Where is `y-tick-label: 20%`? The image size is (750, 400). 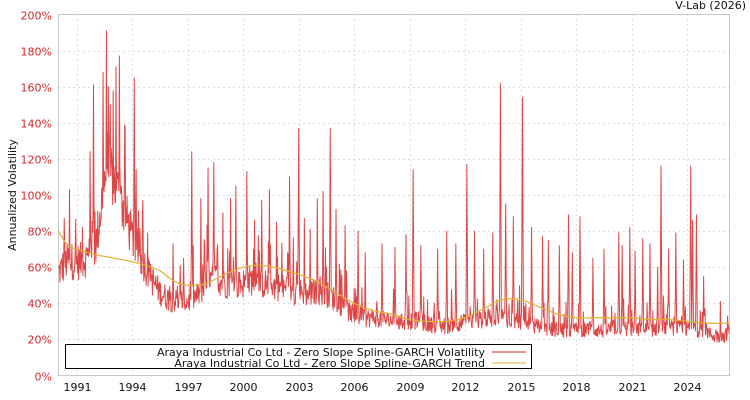 y-tick-label: 20% is located at coordinates (40, 340).